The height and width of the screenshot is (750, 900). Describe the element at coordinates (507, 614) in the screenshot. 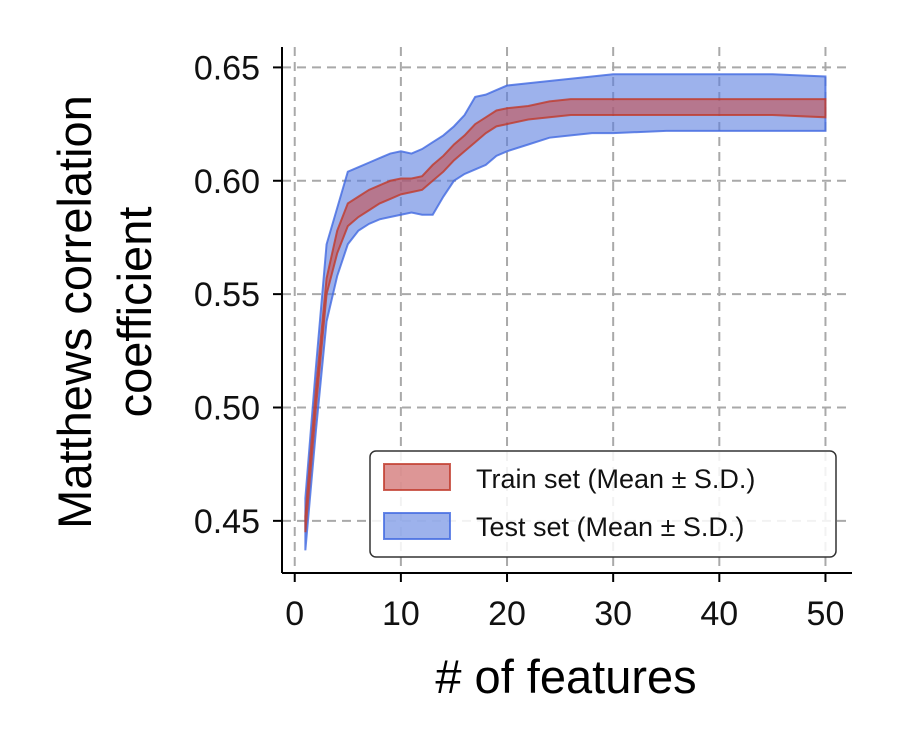

I see `x-tick-label: 20` at that location.